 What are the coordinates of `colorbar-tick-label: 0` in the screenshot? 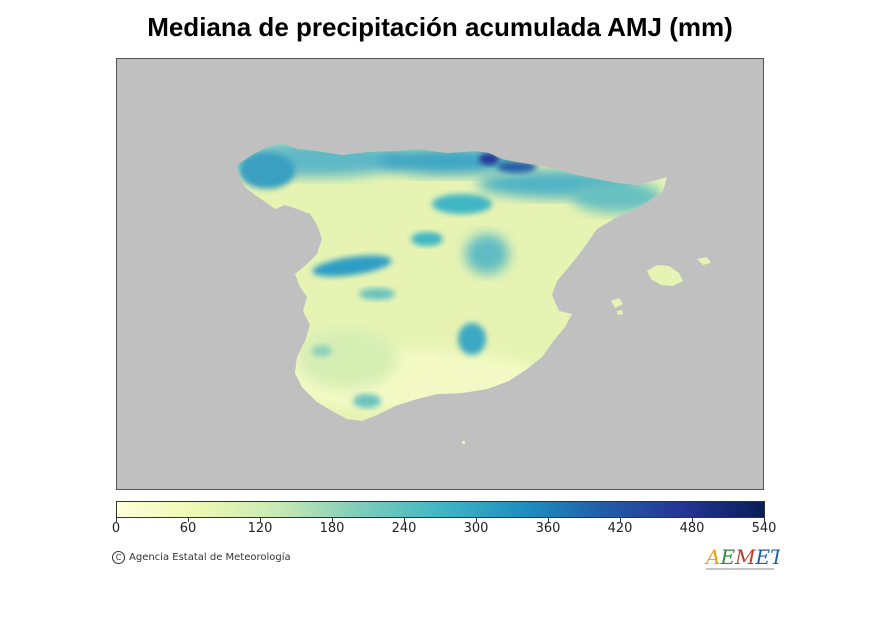 It's located at (116, 528).